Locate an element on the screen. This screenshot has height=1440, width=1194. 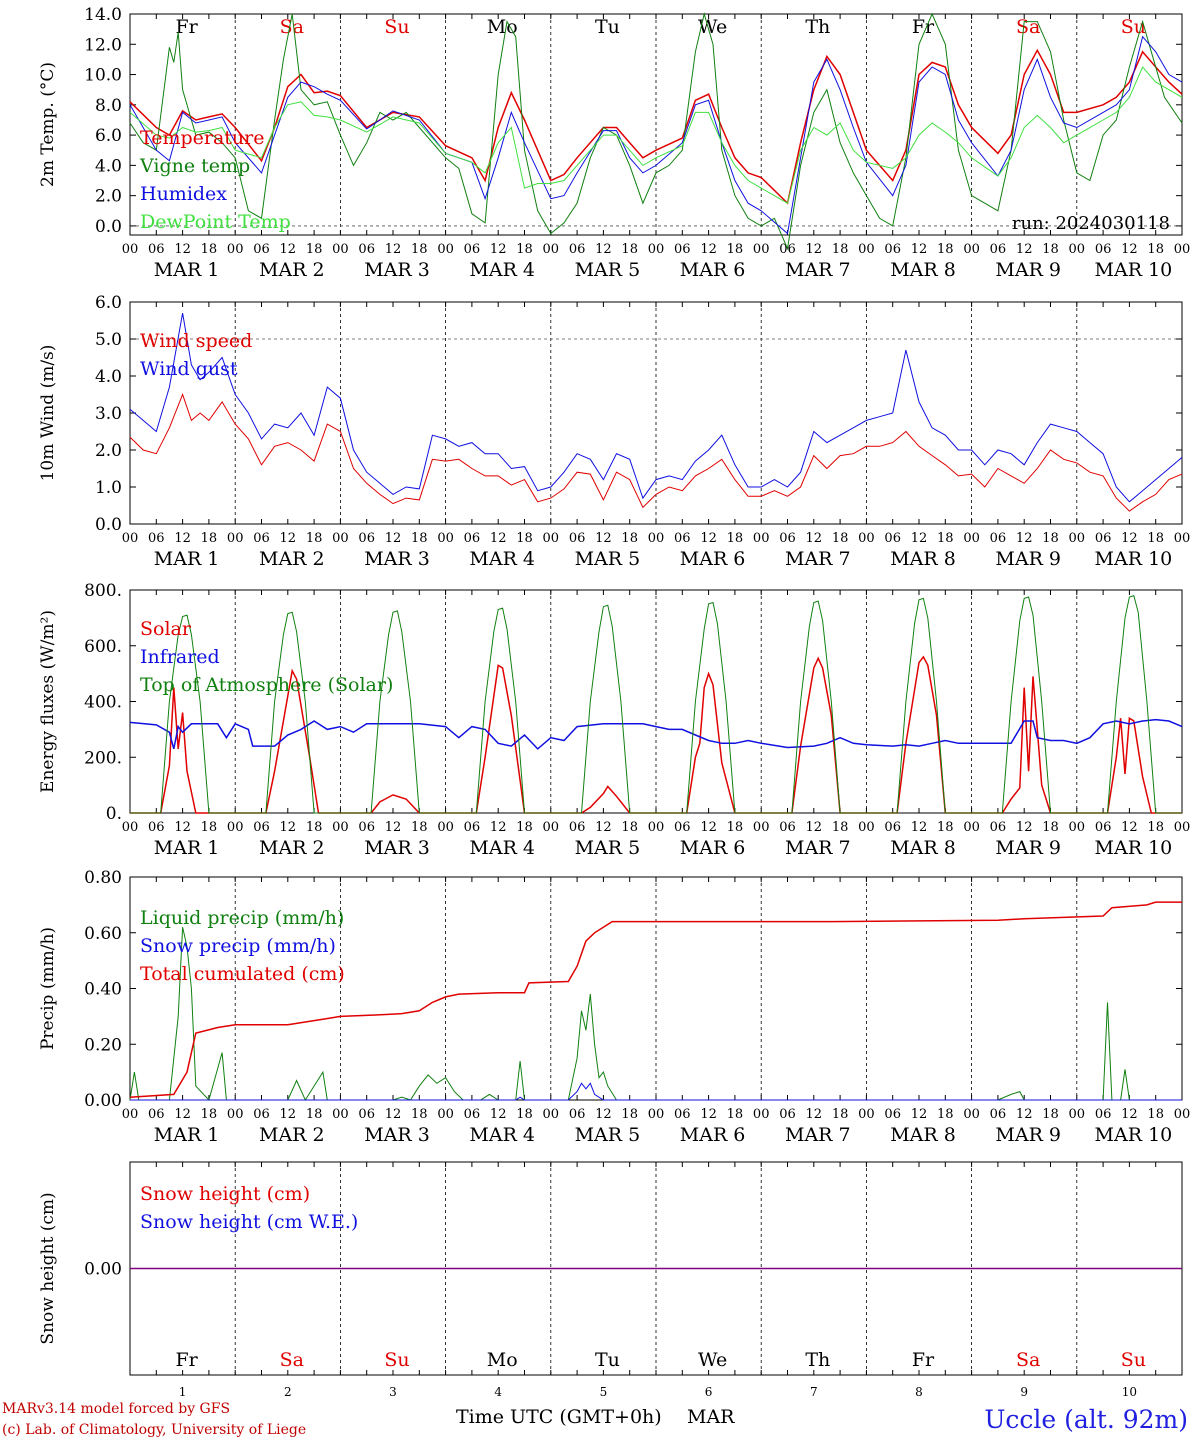
y-tick-label: 6.0 is located at coordinates (108, 303).